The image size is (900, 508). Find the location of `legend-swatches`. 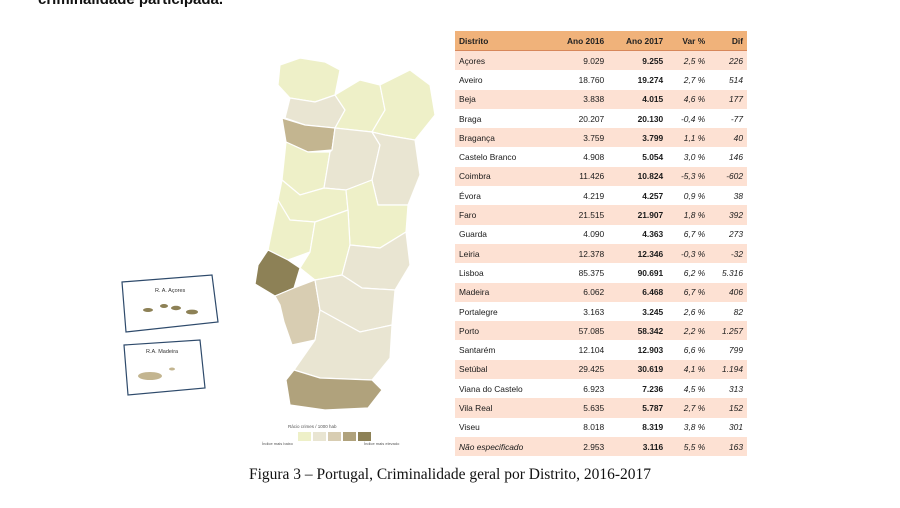

legend-swatches is located at coordinates (334, 436).